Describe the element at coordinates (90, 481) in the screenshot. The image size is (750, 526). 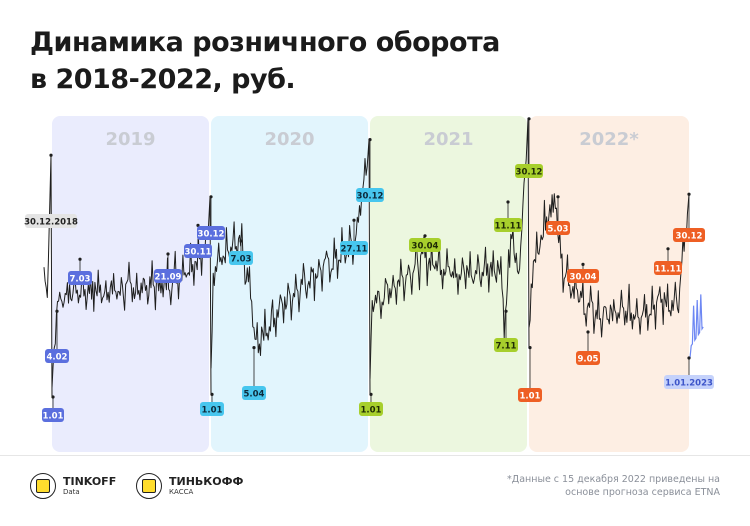
I see `tinkoff-data-logo-name: TINKOFF` at that location.